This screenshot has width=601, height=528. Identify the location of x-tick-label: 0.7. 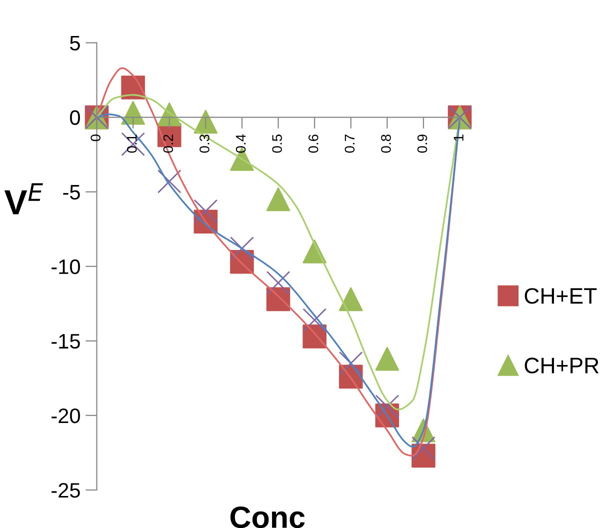
(349, 143).